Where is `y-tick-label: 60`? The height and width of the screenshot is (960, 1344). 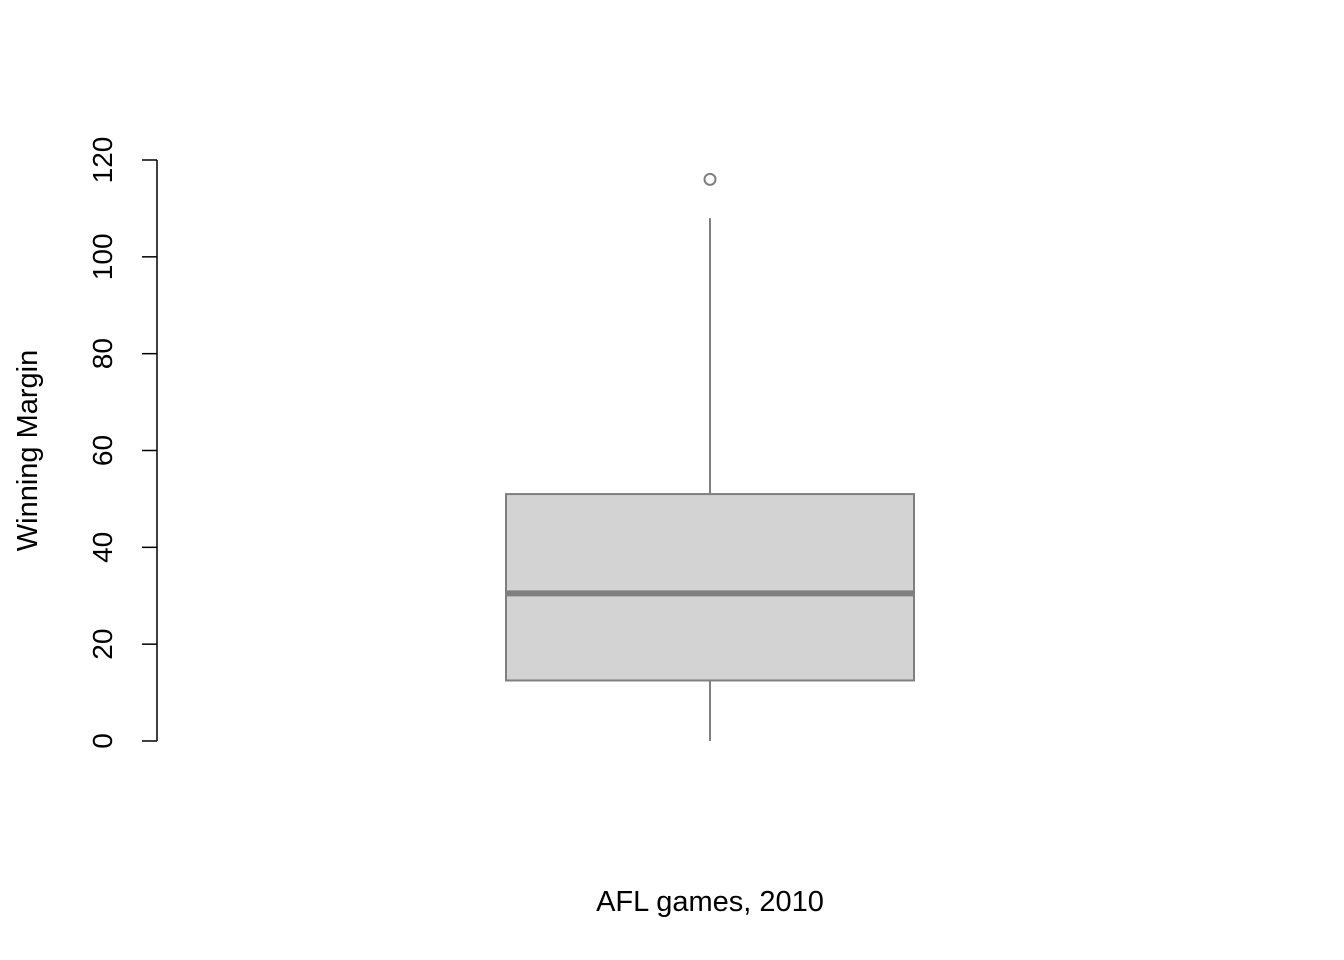 y-tick-label: 60 is located at coordinates (102, 450).